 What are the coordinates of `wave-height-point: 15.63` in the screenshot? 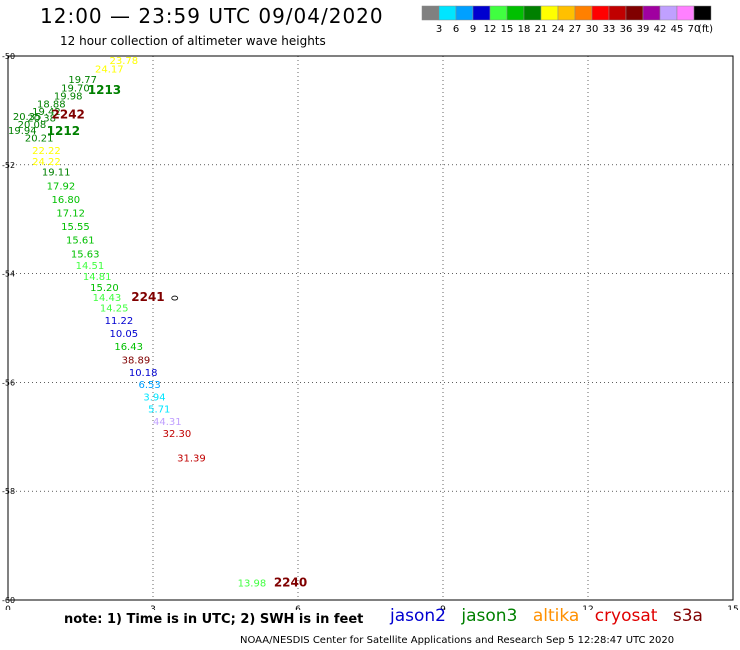 It's located at (85, 254).